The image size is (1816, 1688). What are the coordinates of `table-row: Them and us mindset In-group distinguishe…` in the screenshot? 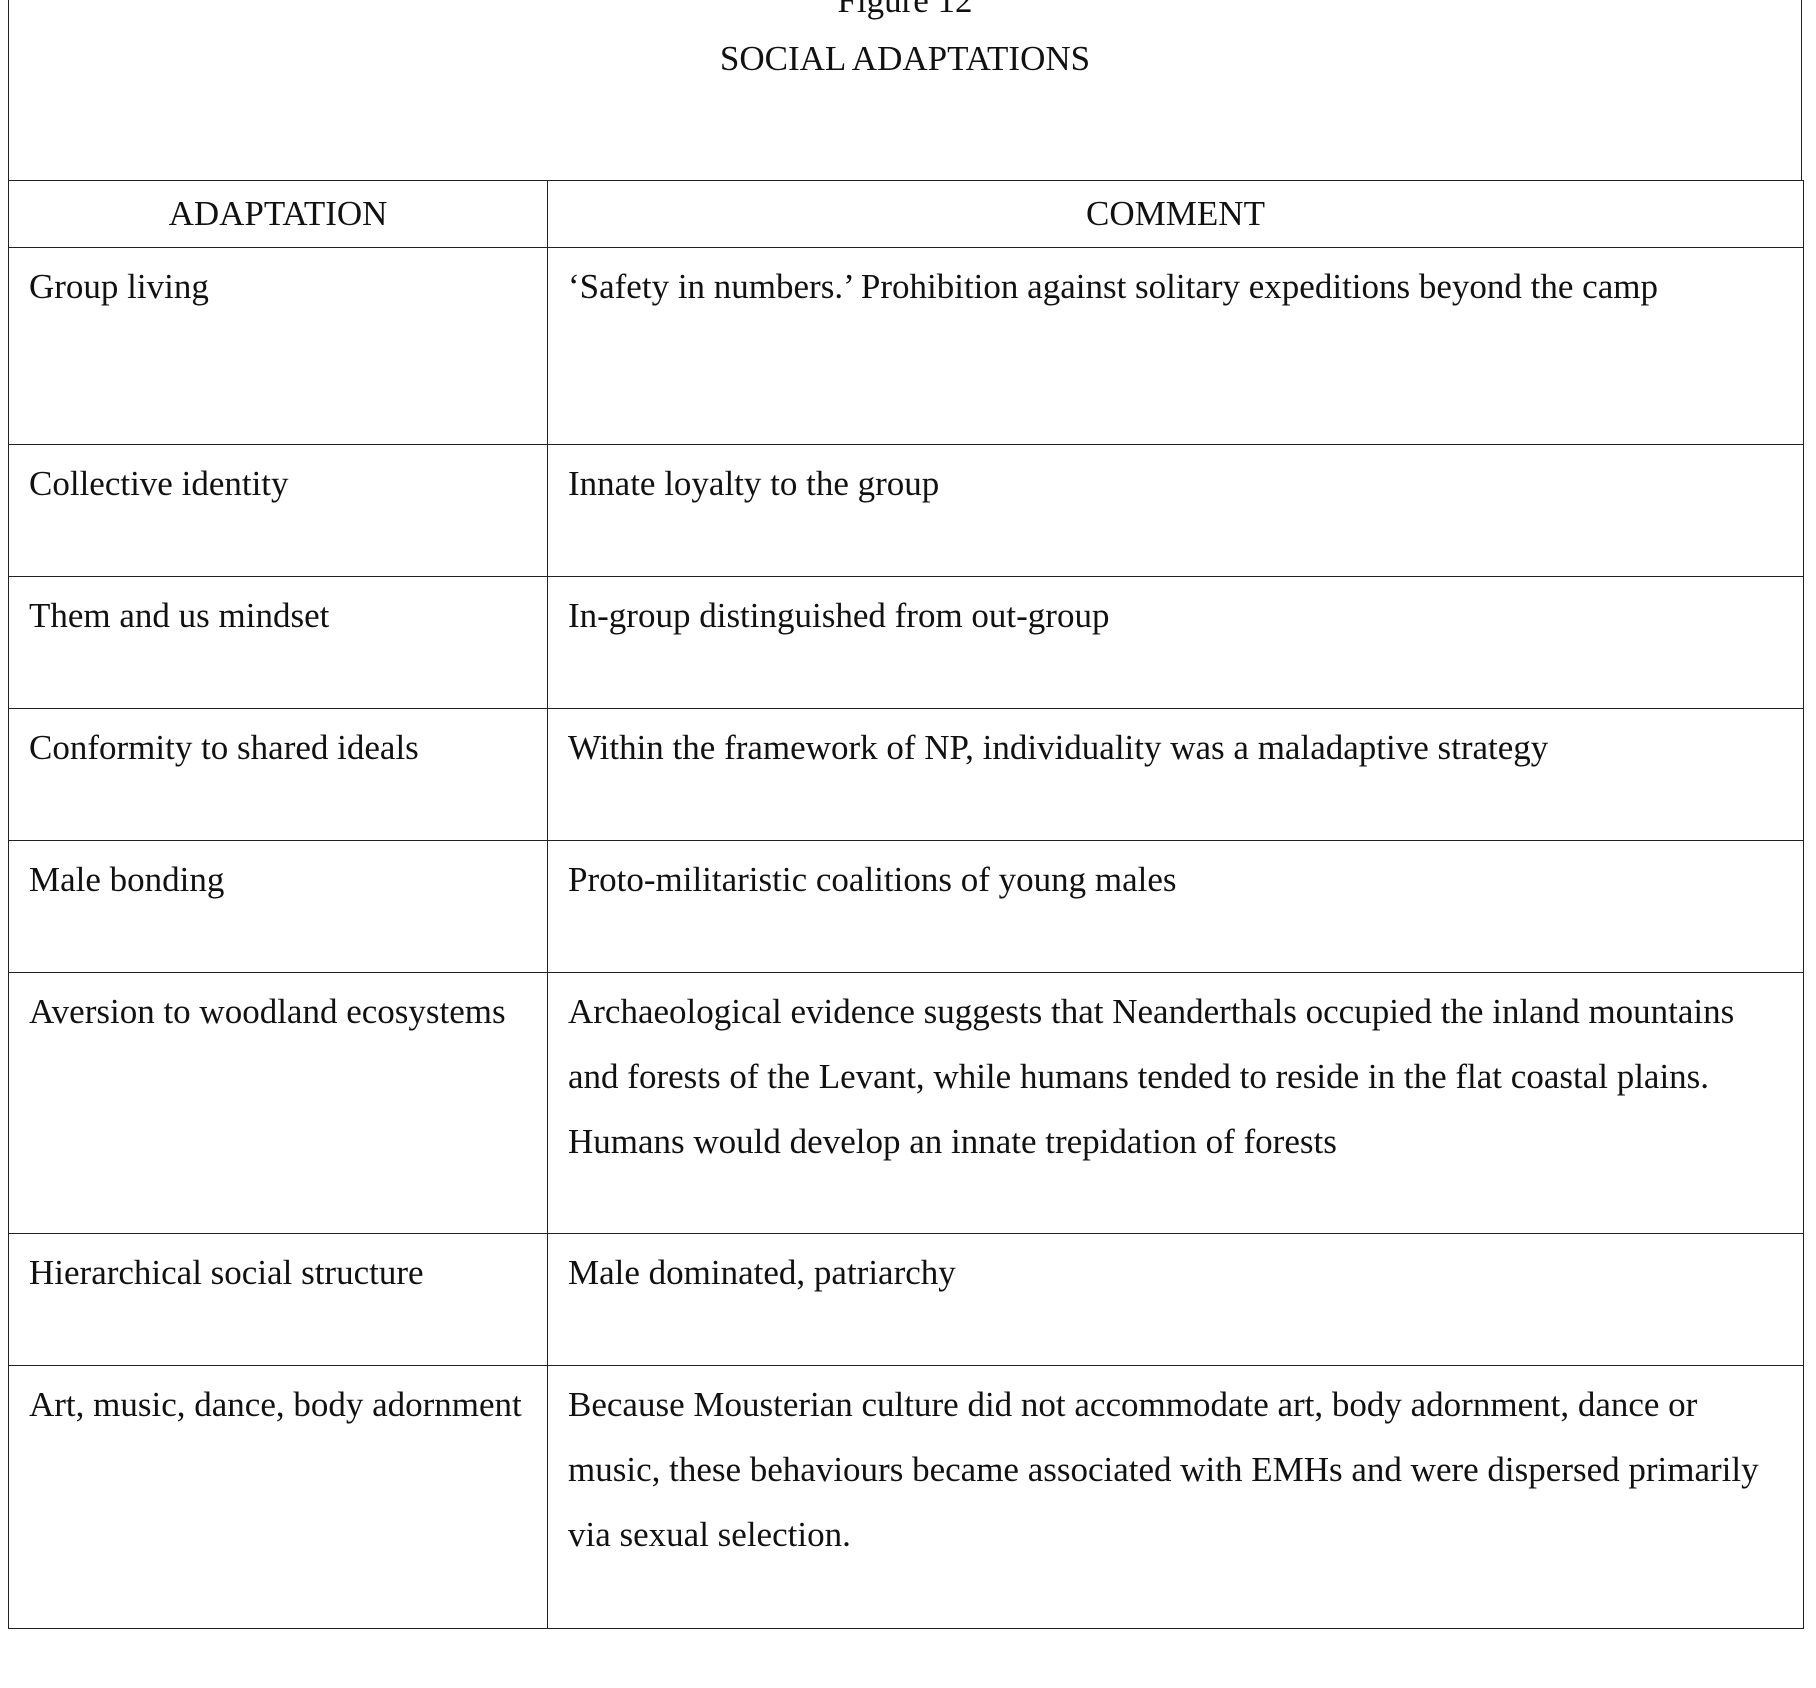 It's located at (906, 642).